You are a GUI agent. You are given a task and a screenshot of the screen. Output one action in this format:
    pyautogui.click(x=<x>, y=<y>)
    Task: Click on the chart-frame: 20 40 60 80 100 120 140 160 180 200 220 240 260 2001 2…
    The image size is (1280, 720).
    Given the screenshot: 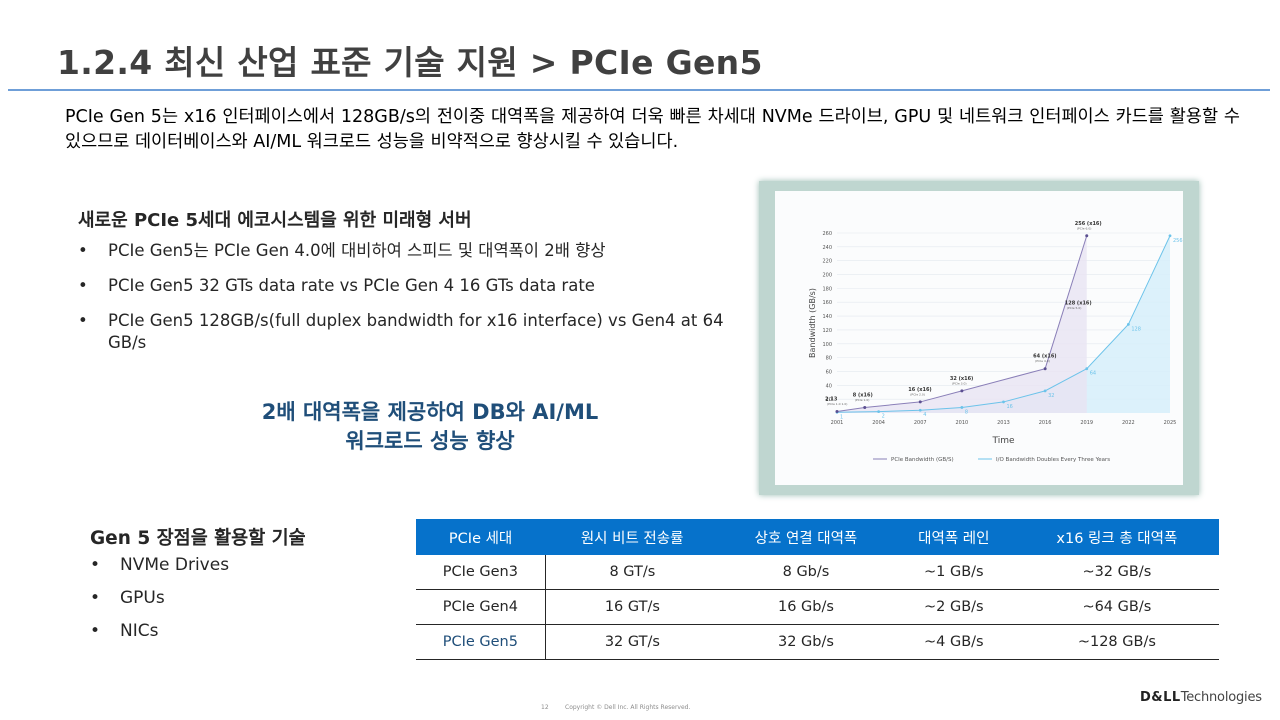 What is the action you would take?
    pyautogui.click(x=979, y=338)
    